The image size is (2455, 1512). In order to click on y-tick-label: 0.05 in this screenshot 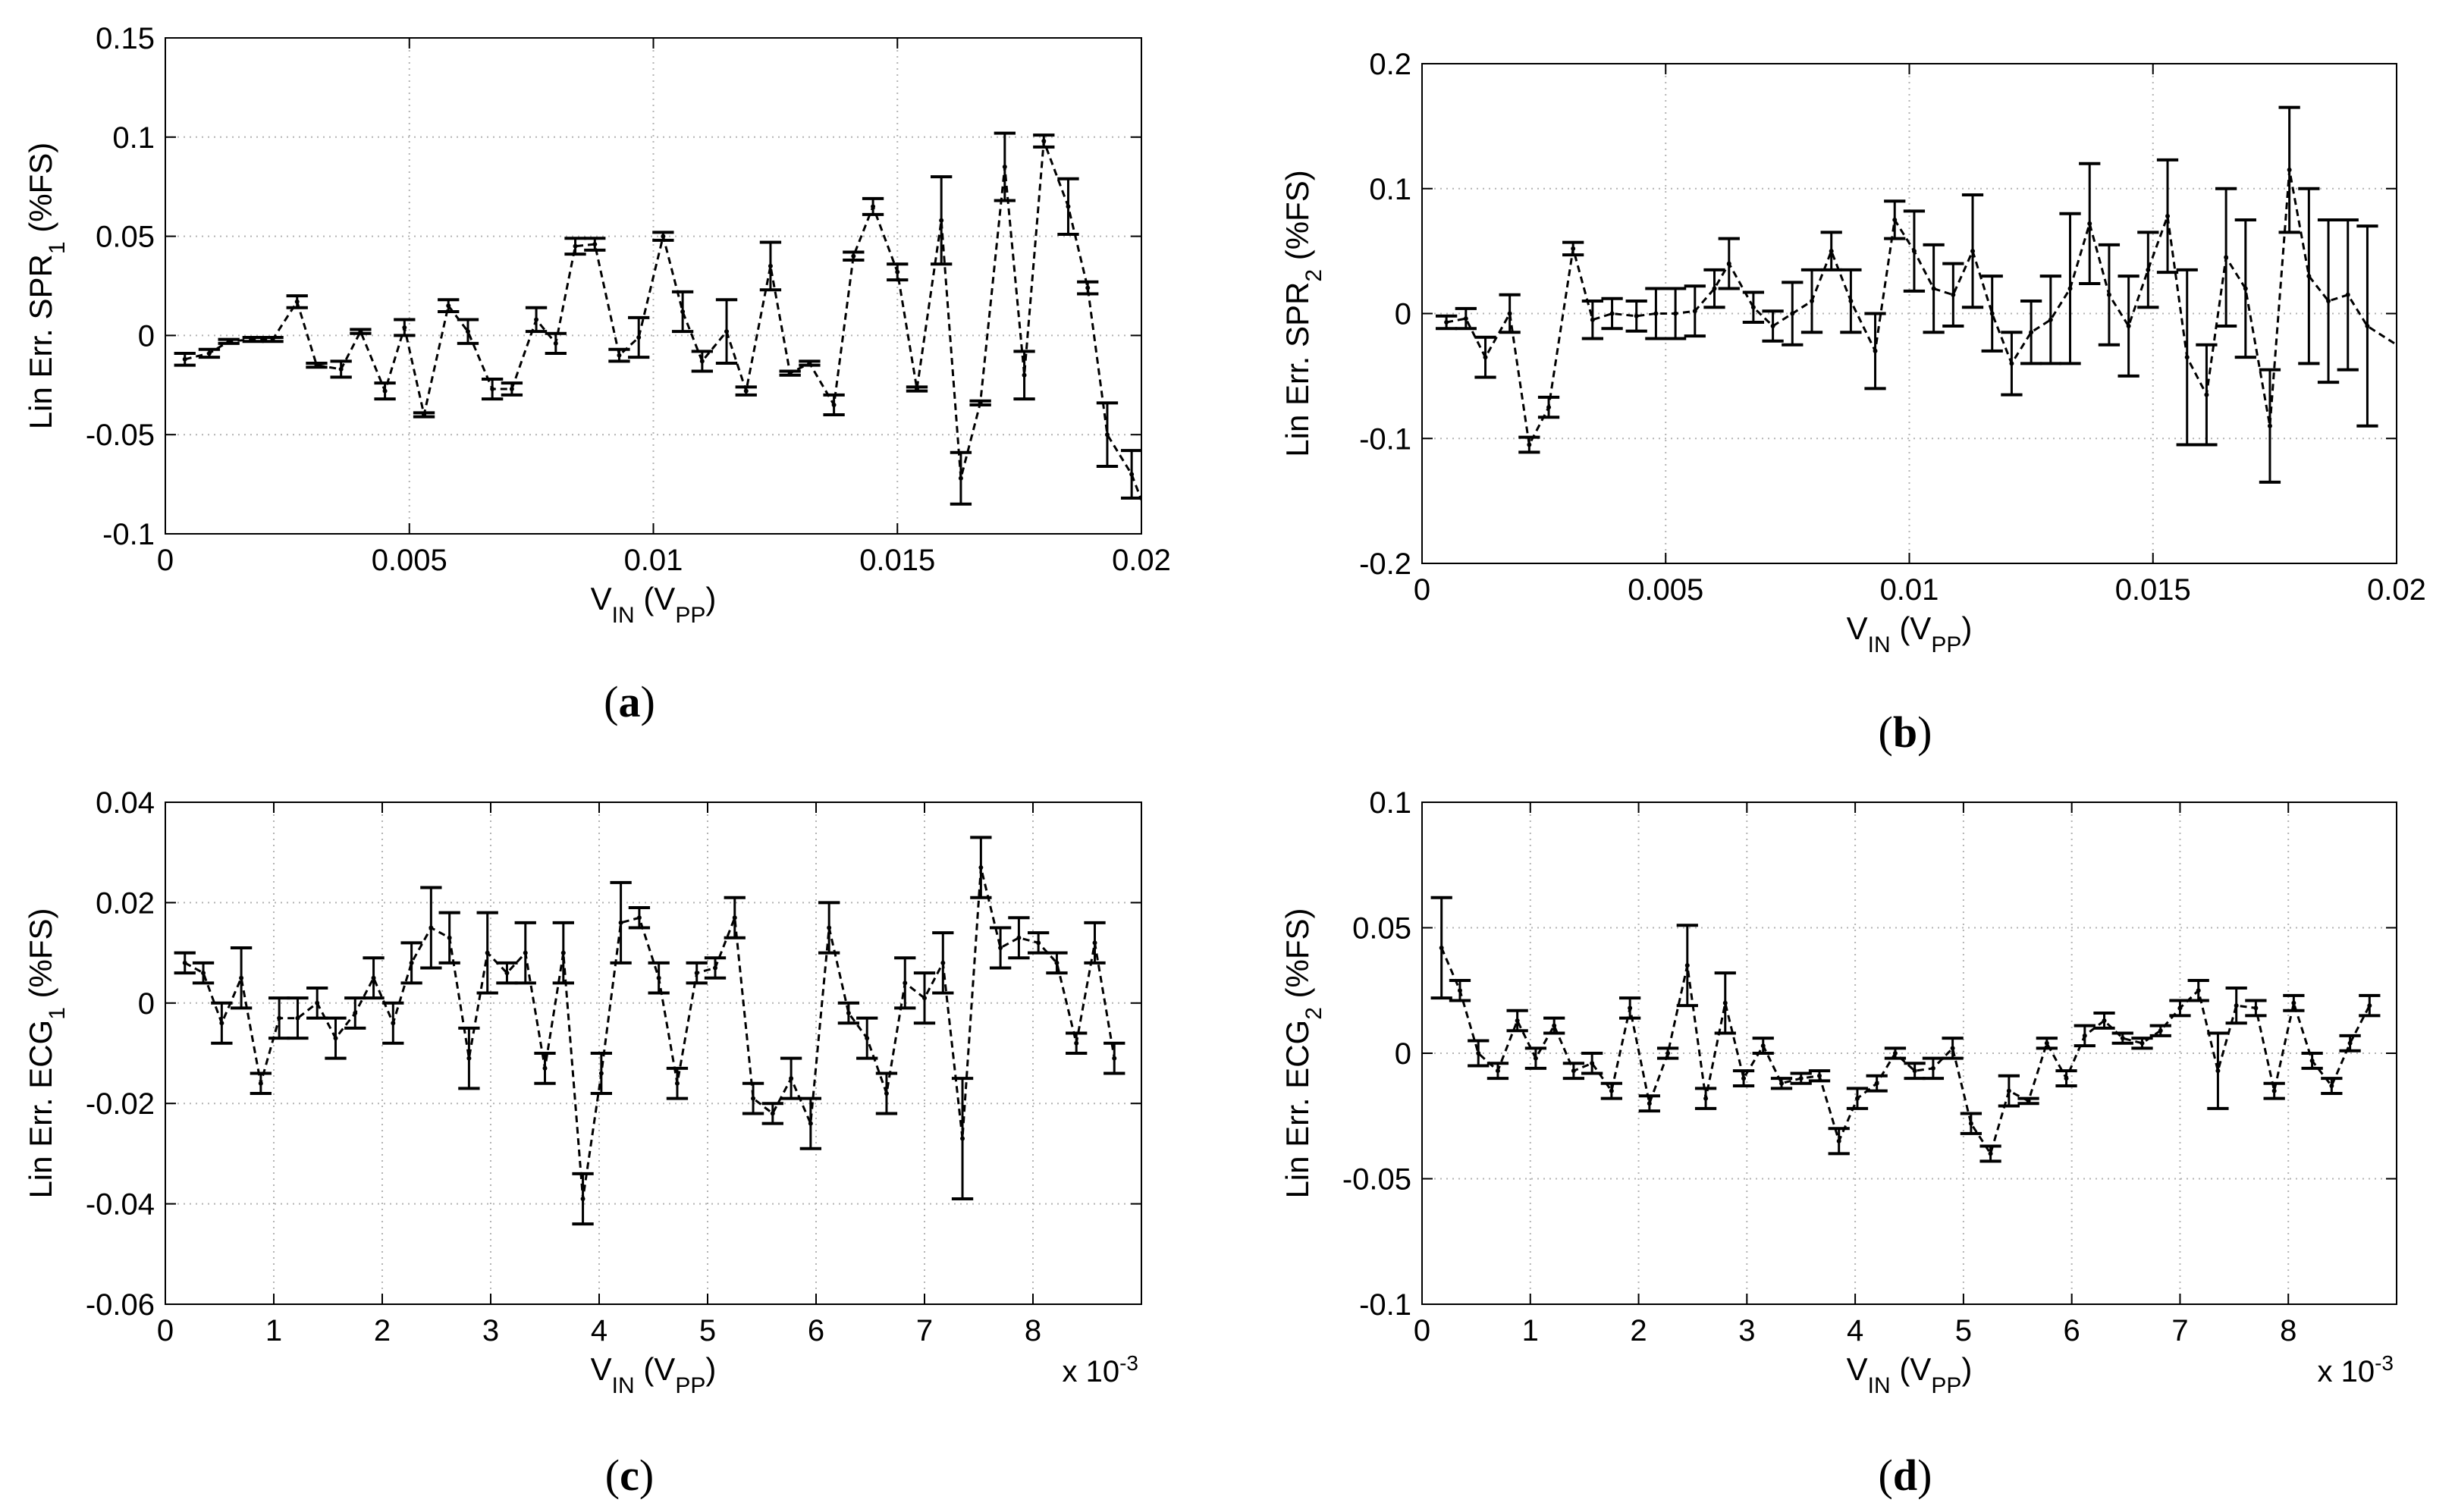, I will do `click(1381, 929)`.